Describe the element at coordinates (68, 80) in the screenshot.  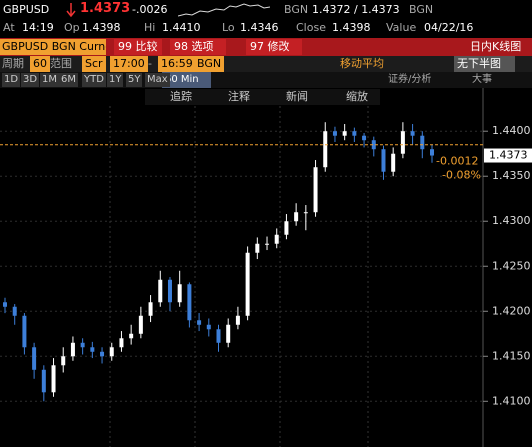
I see `span-button: 6M` at that location.